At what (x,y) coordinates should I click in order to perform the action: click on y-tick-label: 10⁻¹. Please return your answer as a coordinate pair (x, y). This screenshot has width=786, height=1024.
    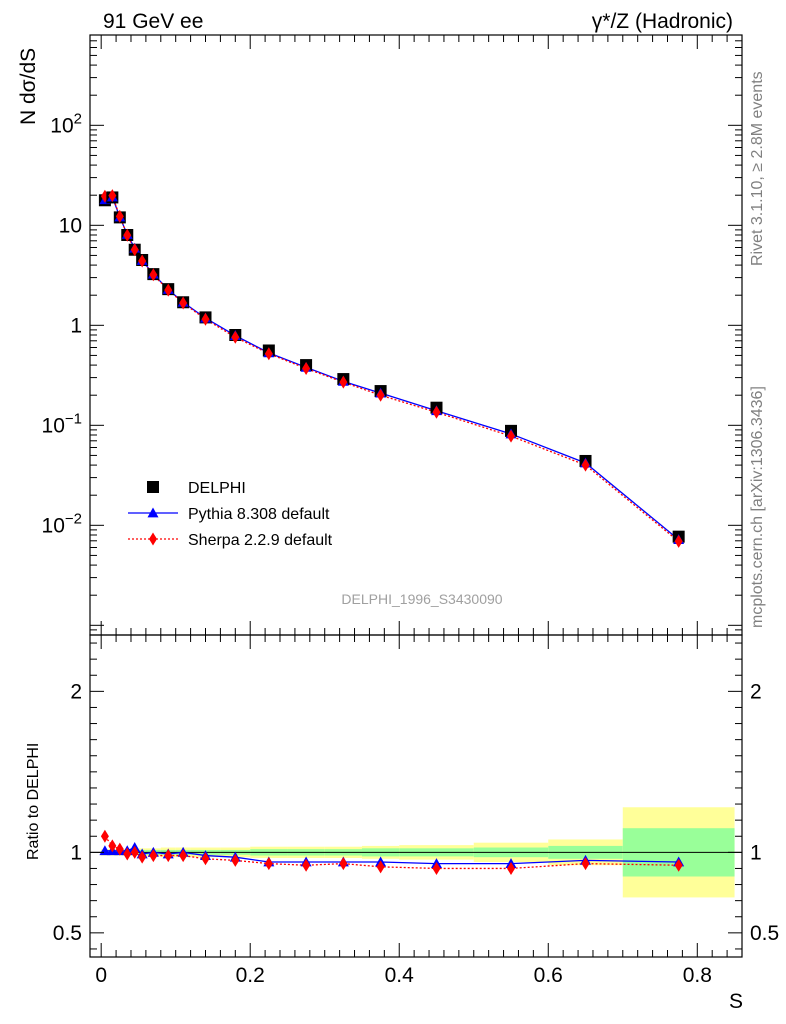
    Looking at the image, I should click on (62, 423).